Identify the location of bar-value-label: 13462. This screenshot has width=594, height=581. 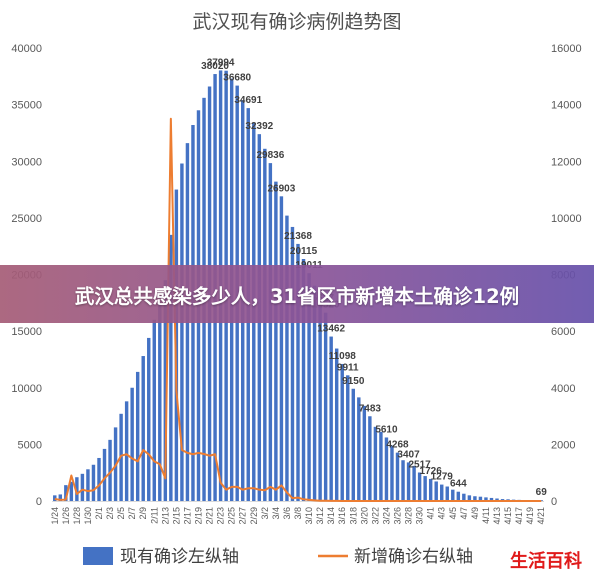
(331, 329).